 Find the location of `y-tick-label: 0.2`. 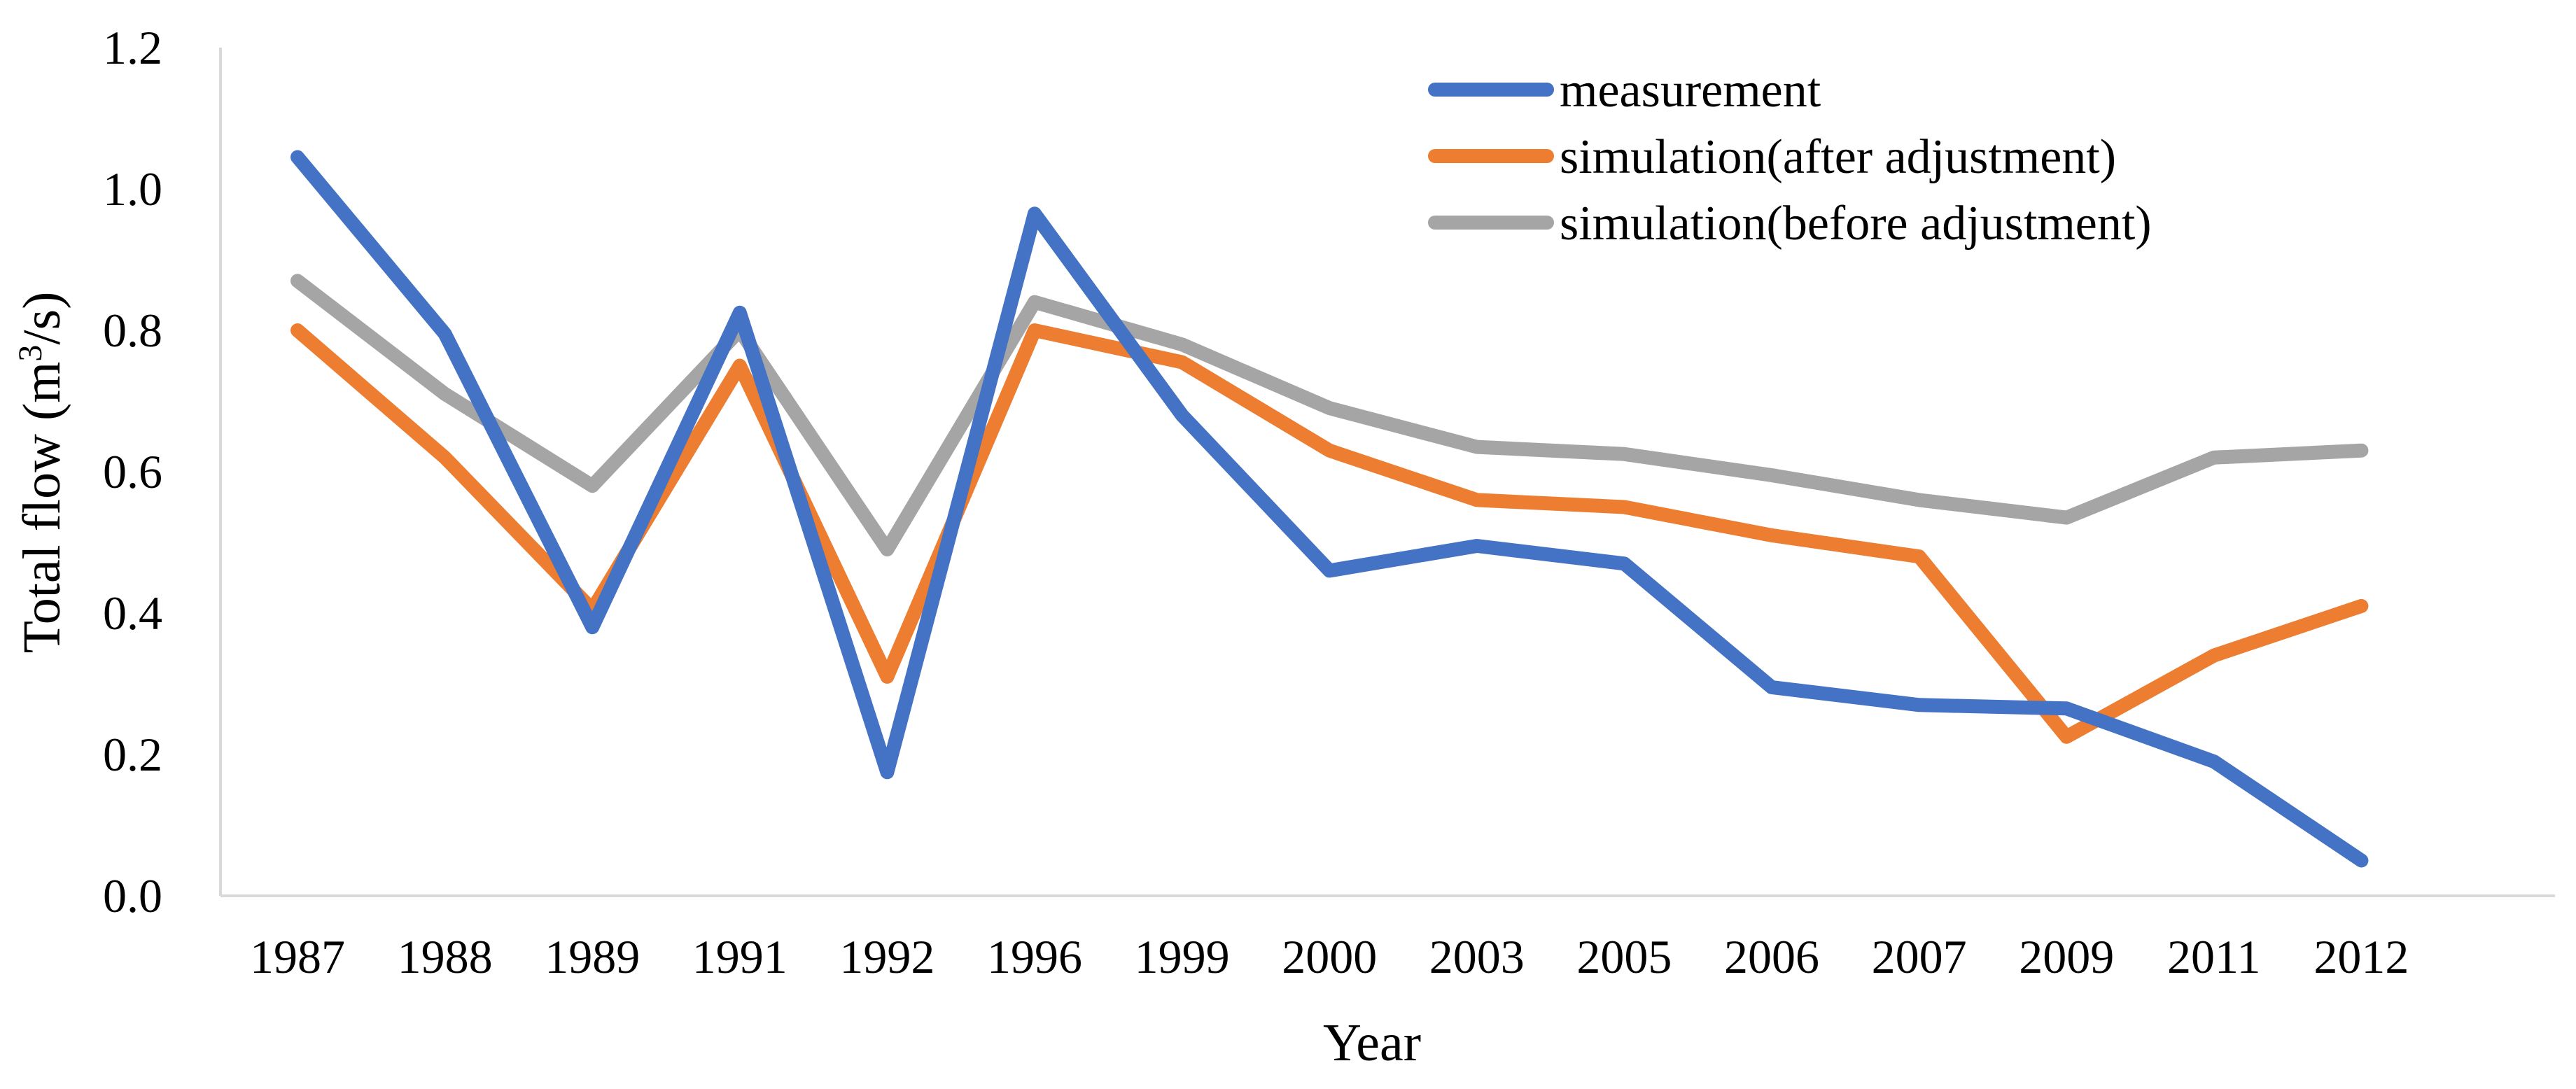

y-tick-label: 0.2 is located at coordinates (132, 754).